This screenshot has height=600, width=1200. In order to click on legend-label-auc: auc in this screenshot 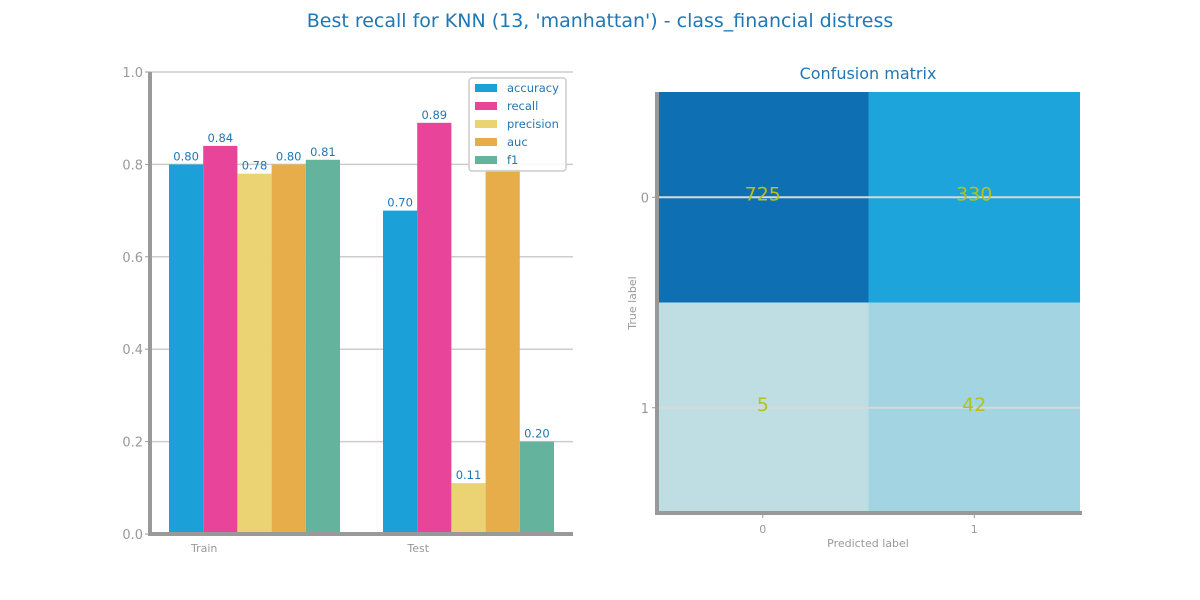, I will do `click(517, 142)`.